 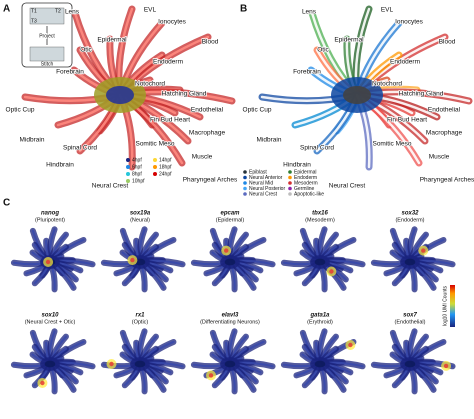 What do you see at coordinates (137, 160) in the screenshot?
I see `legend-label: 4hpf` at bounding box center [137, 160].